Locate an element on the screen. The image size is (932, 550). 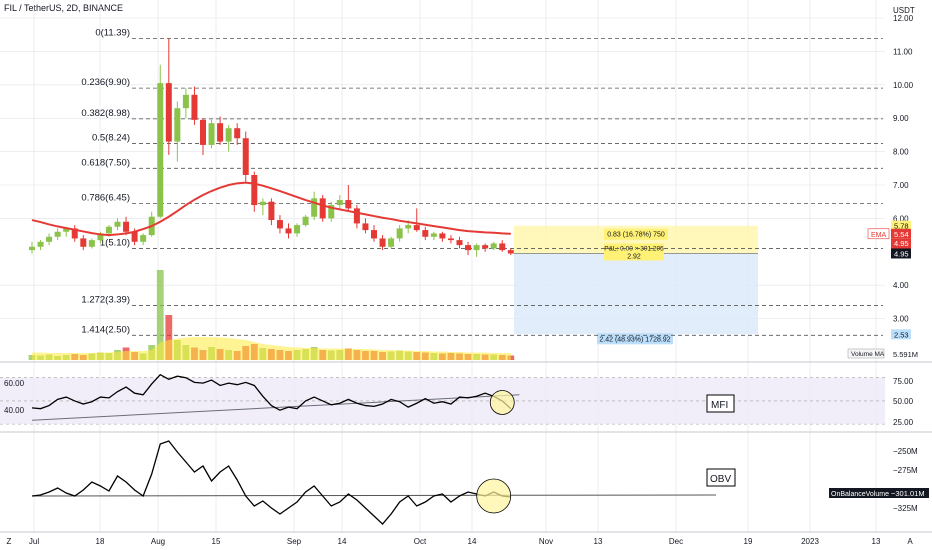
stop-price-text: 2.53 is located at coordinates (901, 334).